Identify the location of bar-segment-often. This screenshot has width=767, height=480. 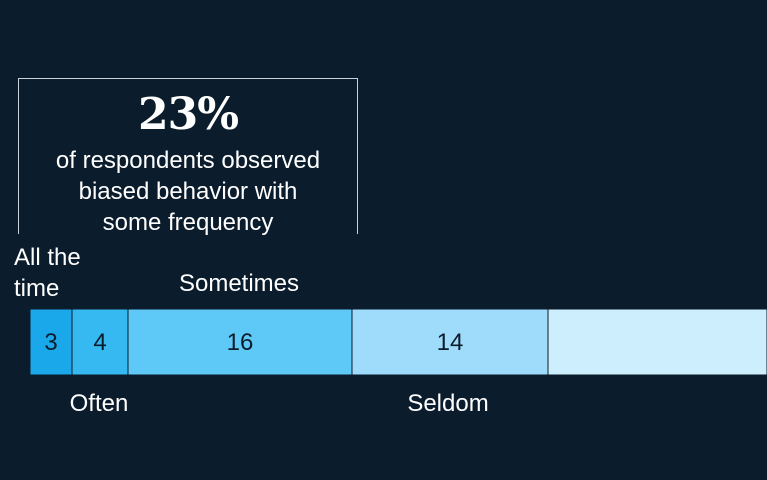
(100, 342).